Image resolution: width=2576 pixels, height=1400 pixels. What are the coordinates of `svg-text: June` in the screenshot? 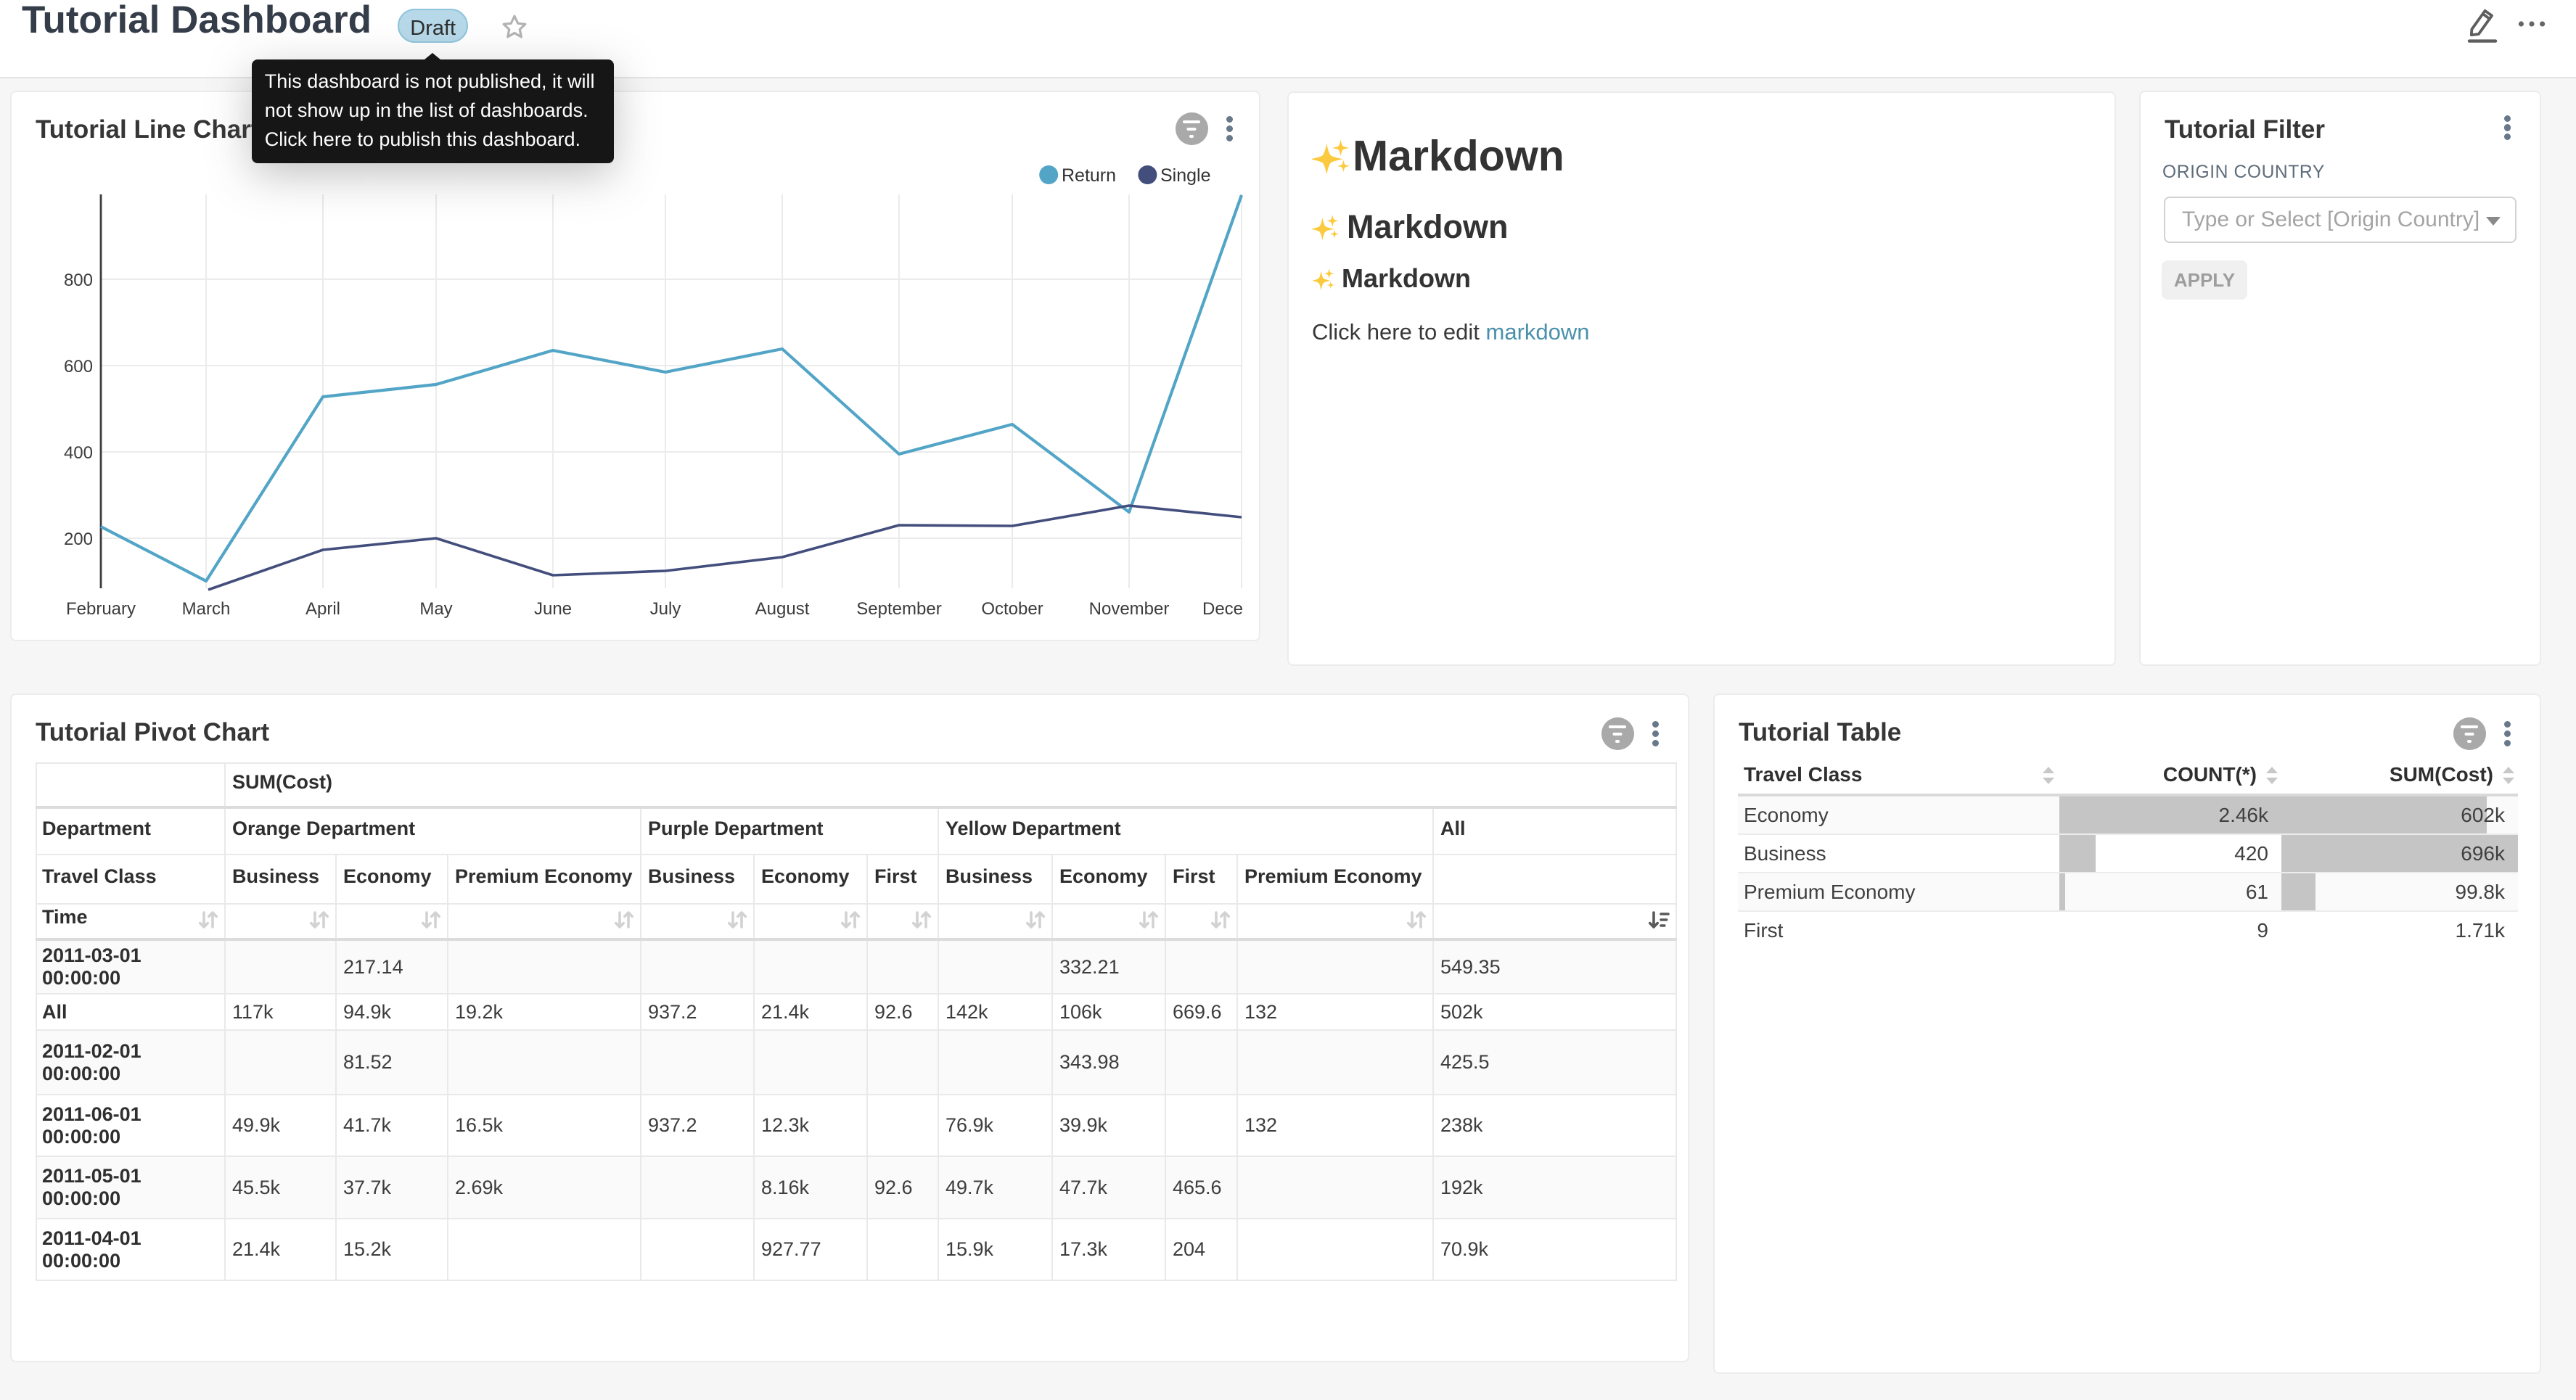 It's located at (553, 609).